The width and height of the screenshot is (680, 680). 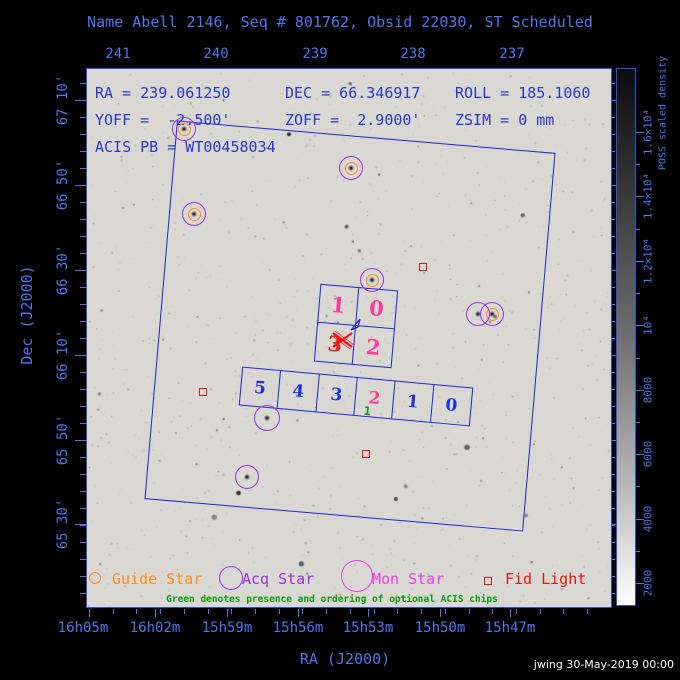 What do you see at coordinates (355, 324) in the screenshot?
I see `aimpoint-arrow-icon` at bounding box center [355, 324].